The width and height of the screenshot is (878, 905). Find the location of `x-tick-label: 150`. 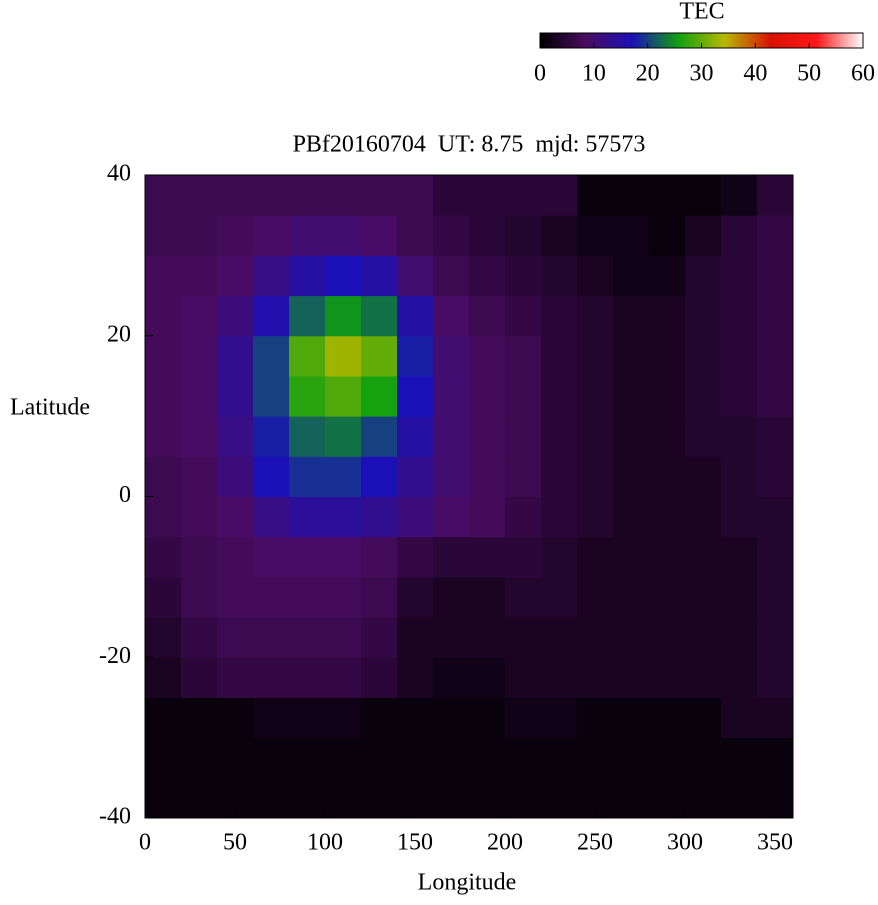

x-tick-label: 150 is located at coordinates (415, 843).